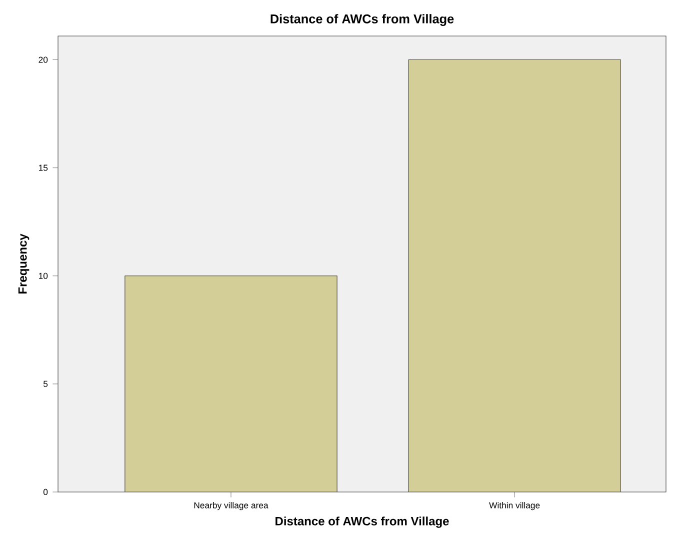 The width and height of the screenshot is (678, 542). Describe the element at coordinates (362, 522) in the screenshot. I see `x-axis-title: Distance of AWCs from Village` at that location.